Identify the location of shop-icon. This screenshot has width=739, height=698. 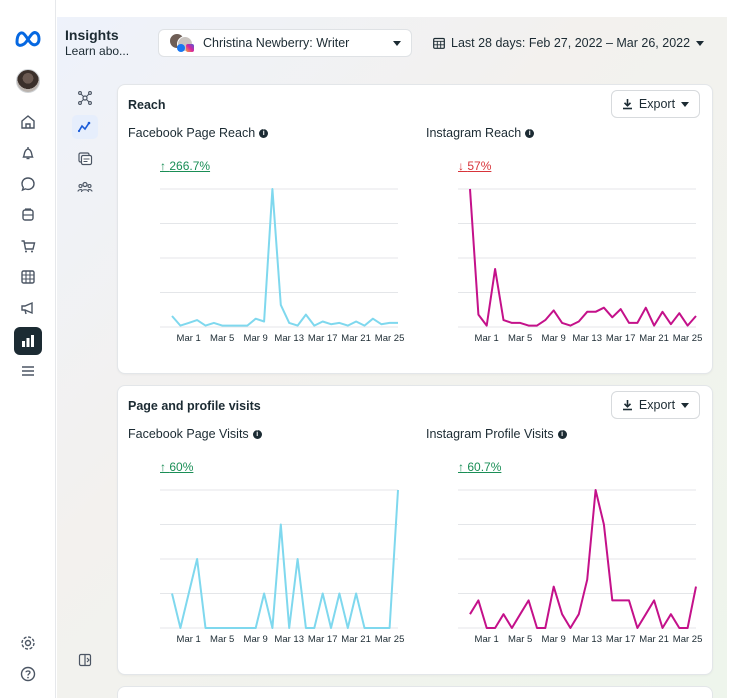
(28, 246).